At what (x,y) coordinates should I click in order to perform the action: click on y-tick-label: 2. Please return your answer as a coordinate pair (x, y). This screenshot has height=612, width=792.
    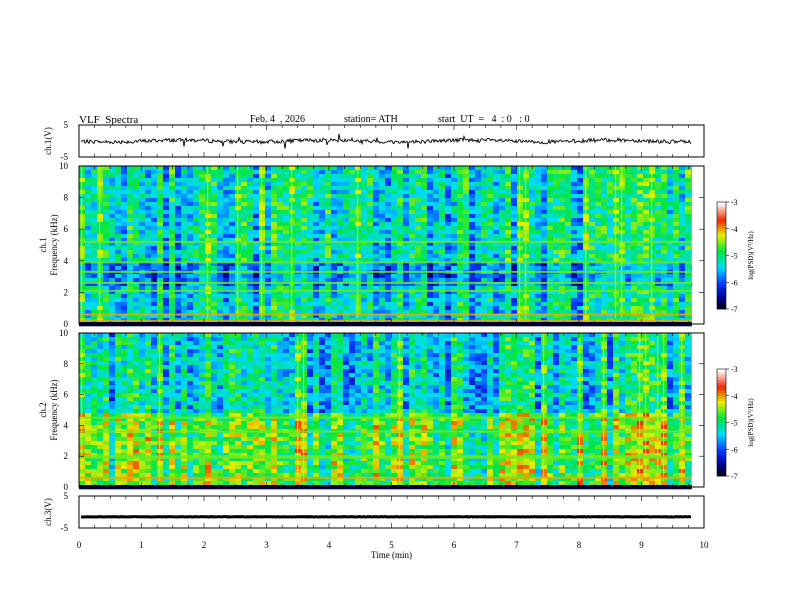
    Looking at the image, I should click on (66, 456).